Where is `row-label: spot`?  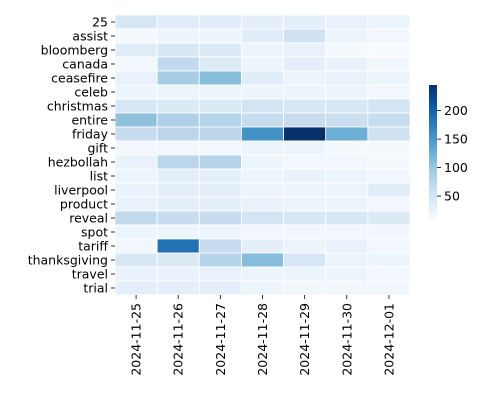
row-label: spot is located at coordinates (94, 232).